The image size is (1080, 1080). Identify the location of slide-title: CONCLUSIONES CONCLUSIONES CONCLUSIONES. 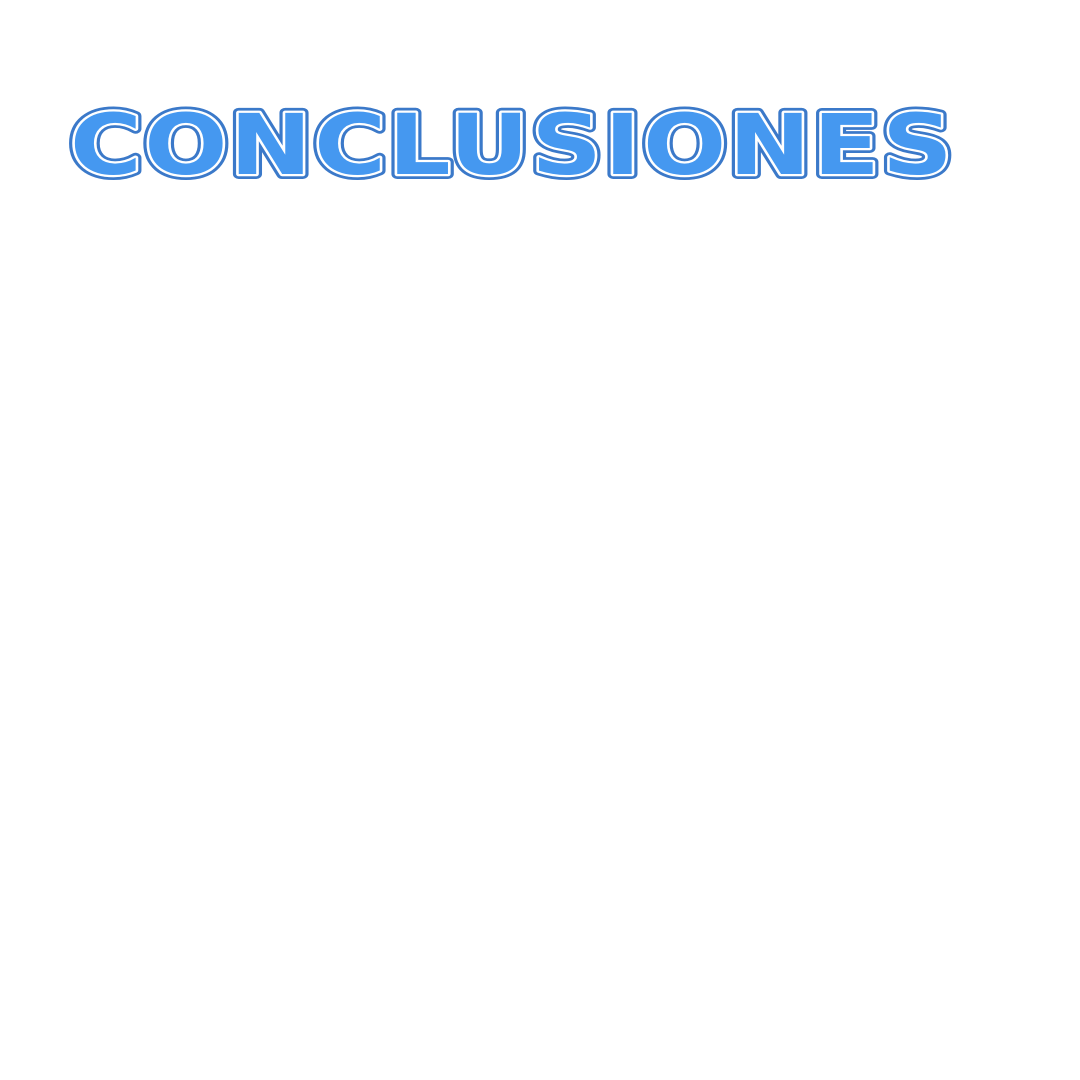
(512, 145).